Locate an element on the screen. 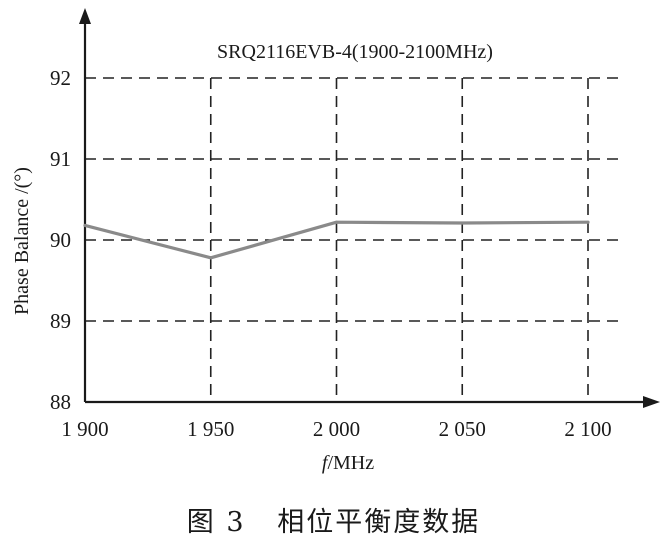 The height and width of the screenshot is (560, 667). x-tick-label-1950: 1 950 is located at coordinates (210, 429).